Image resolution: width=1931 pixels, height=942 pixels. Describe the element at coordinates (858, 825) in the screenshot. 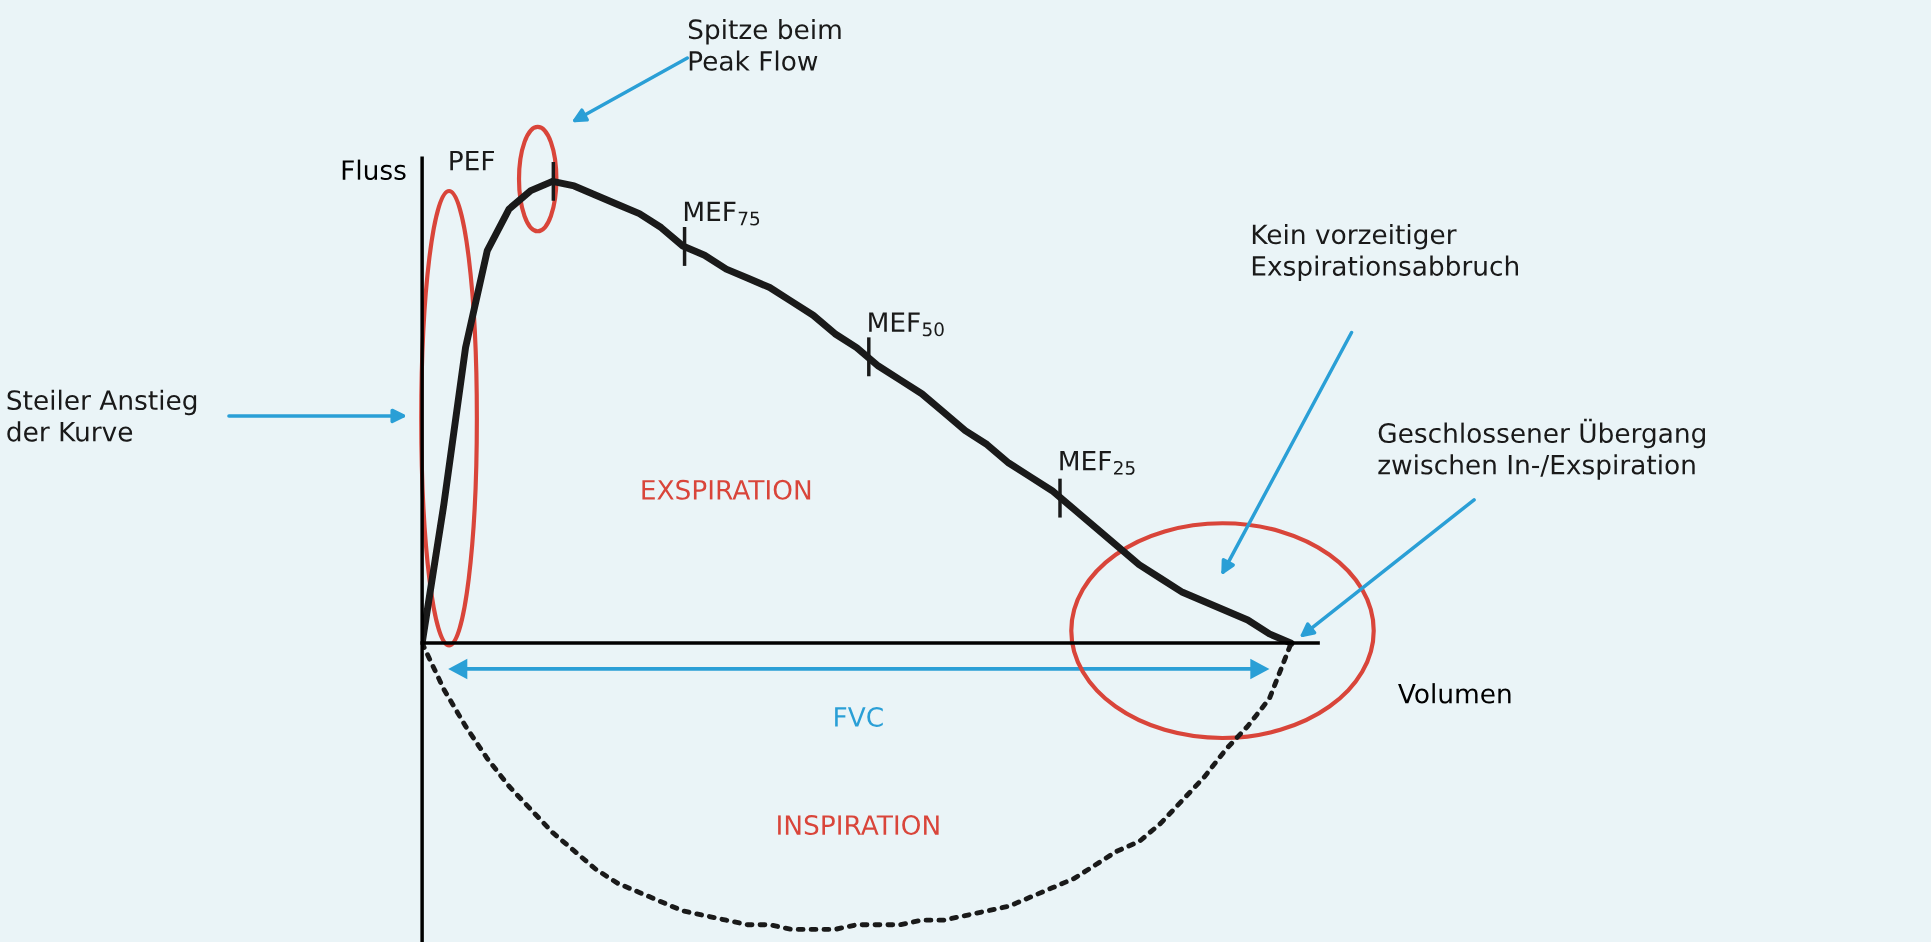

I see `annotation: INSPIRATION` at that location.